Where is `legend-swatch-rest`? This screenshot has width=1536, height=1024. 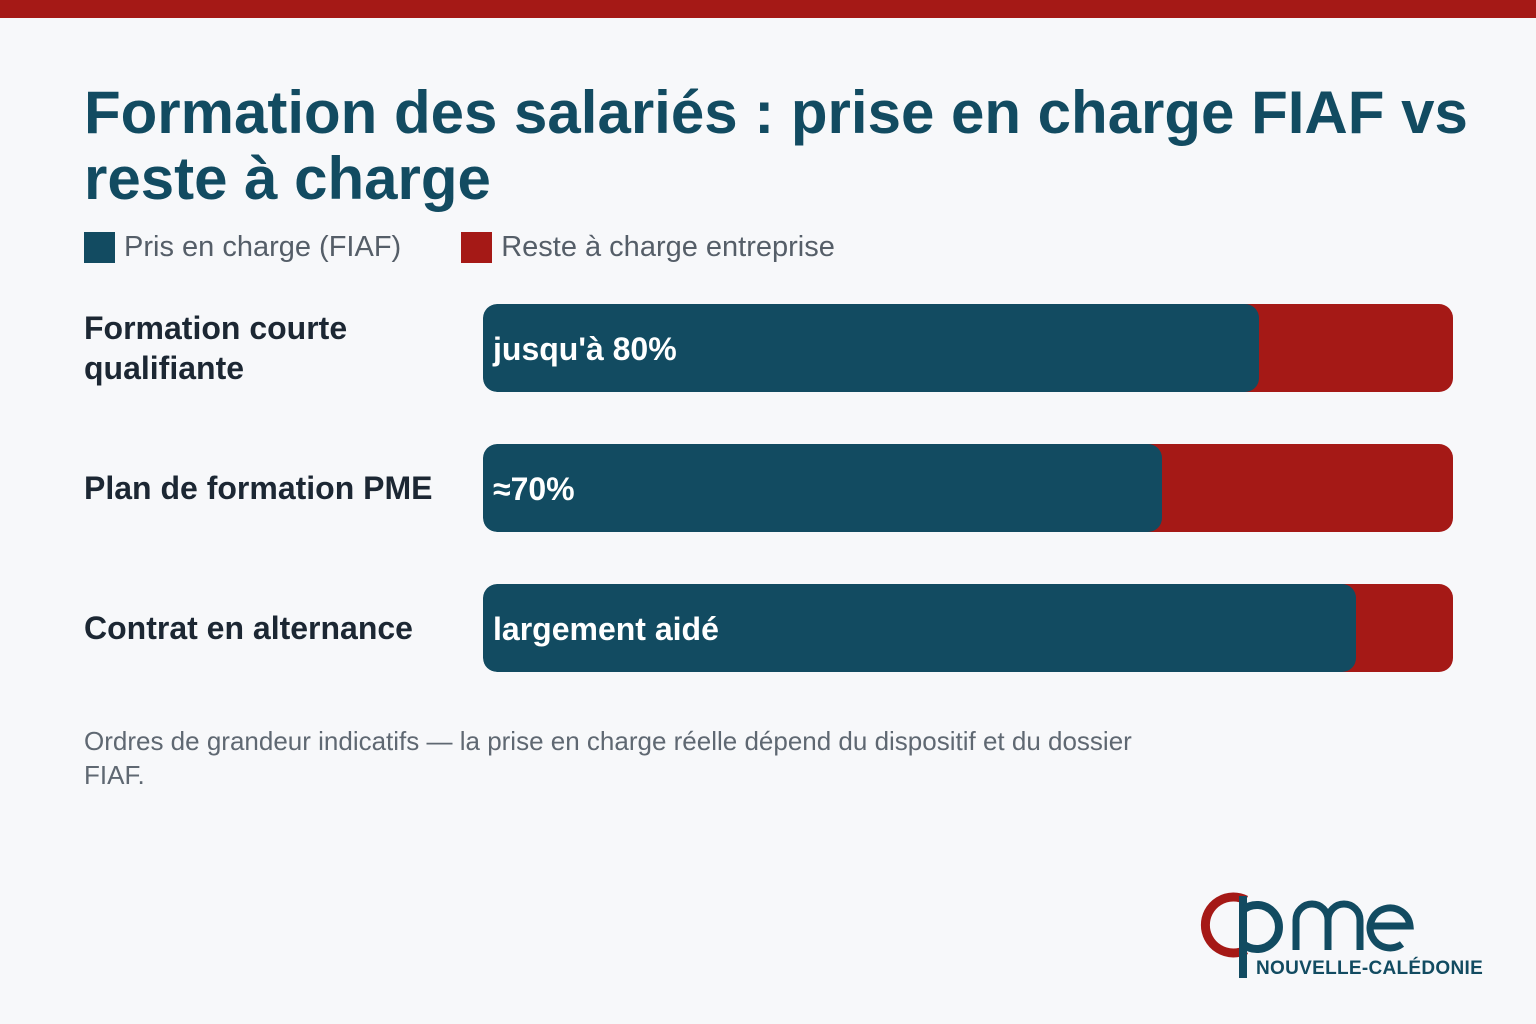 legend-swatch-rest is located at coordinates (477, 247).